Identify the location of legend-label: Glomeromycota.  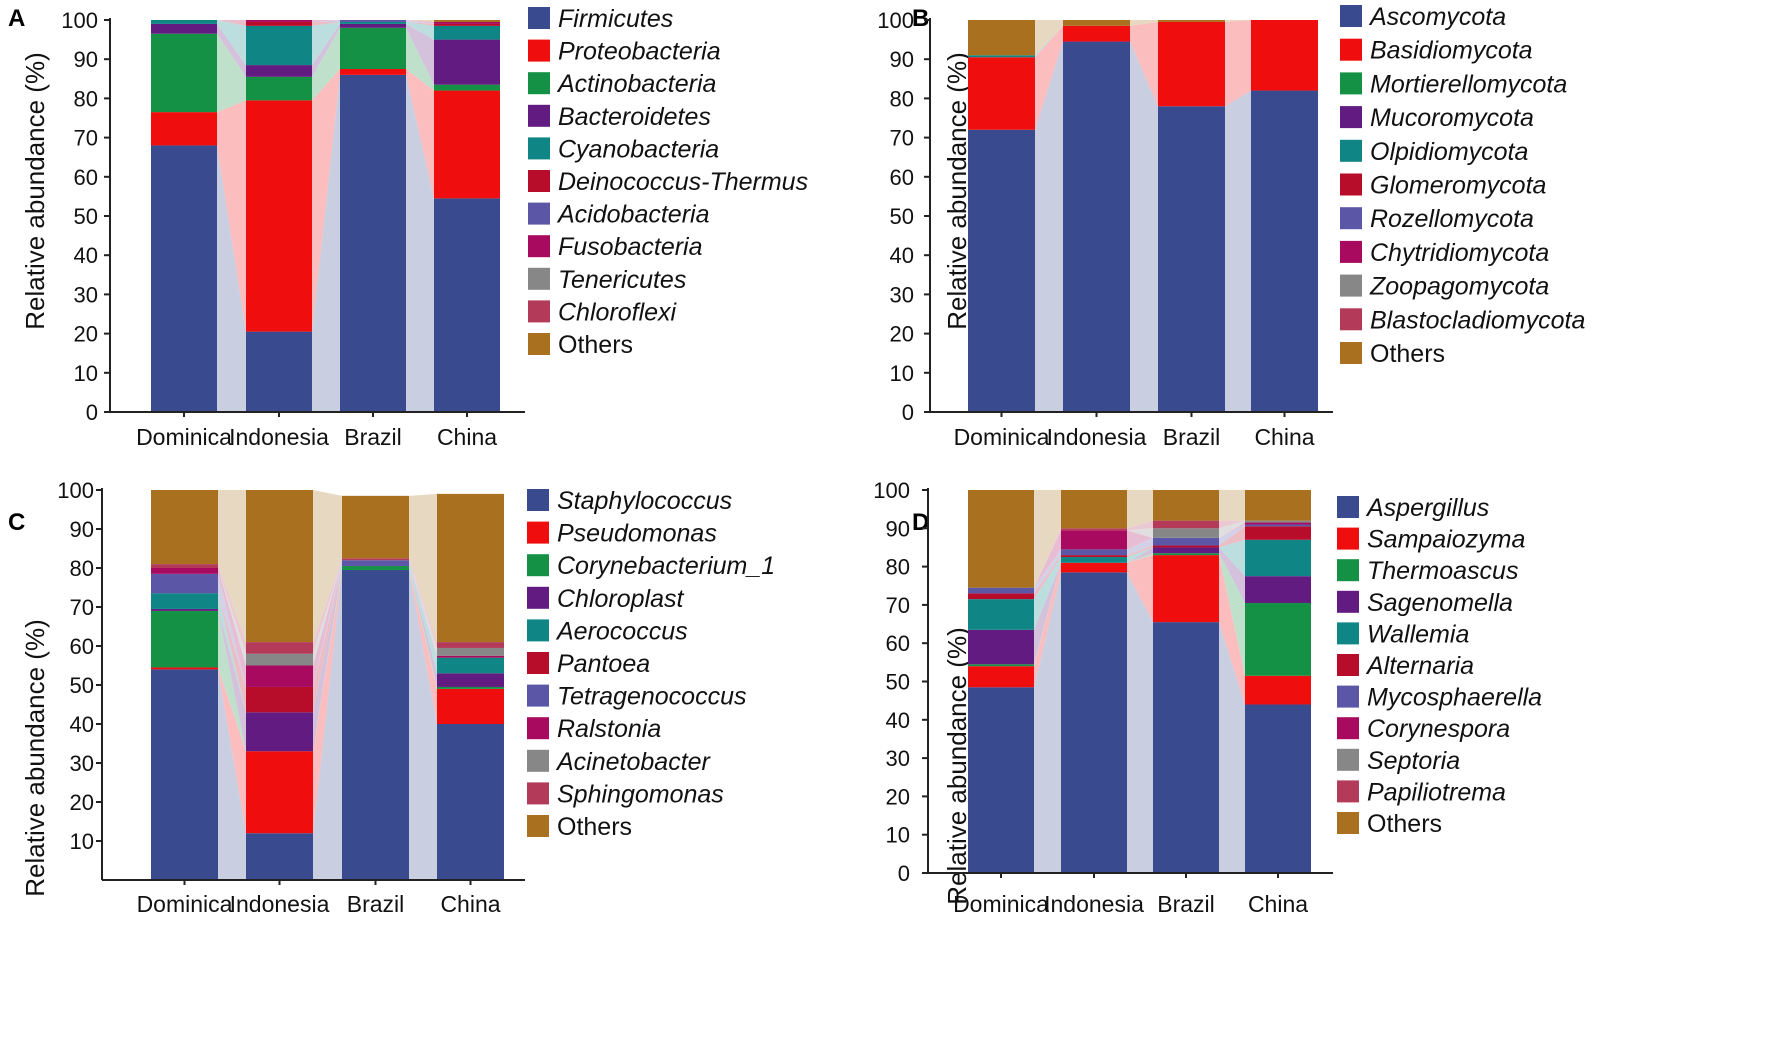
(1458, 186).